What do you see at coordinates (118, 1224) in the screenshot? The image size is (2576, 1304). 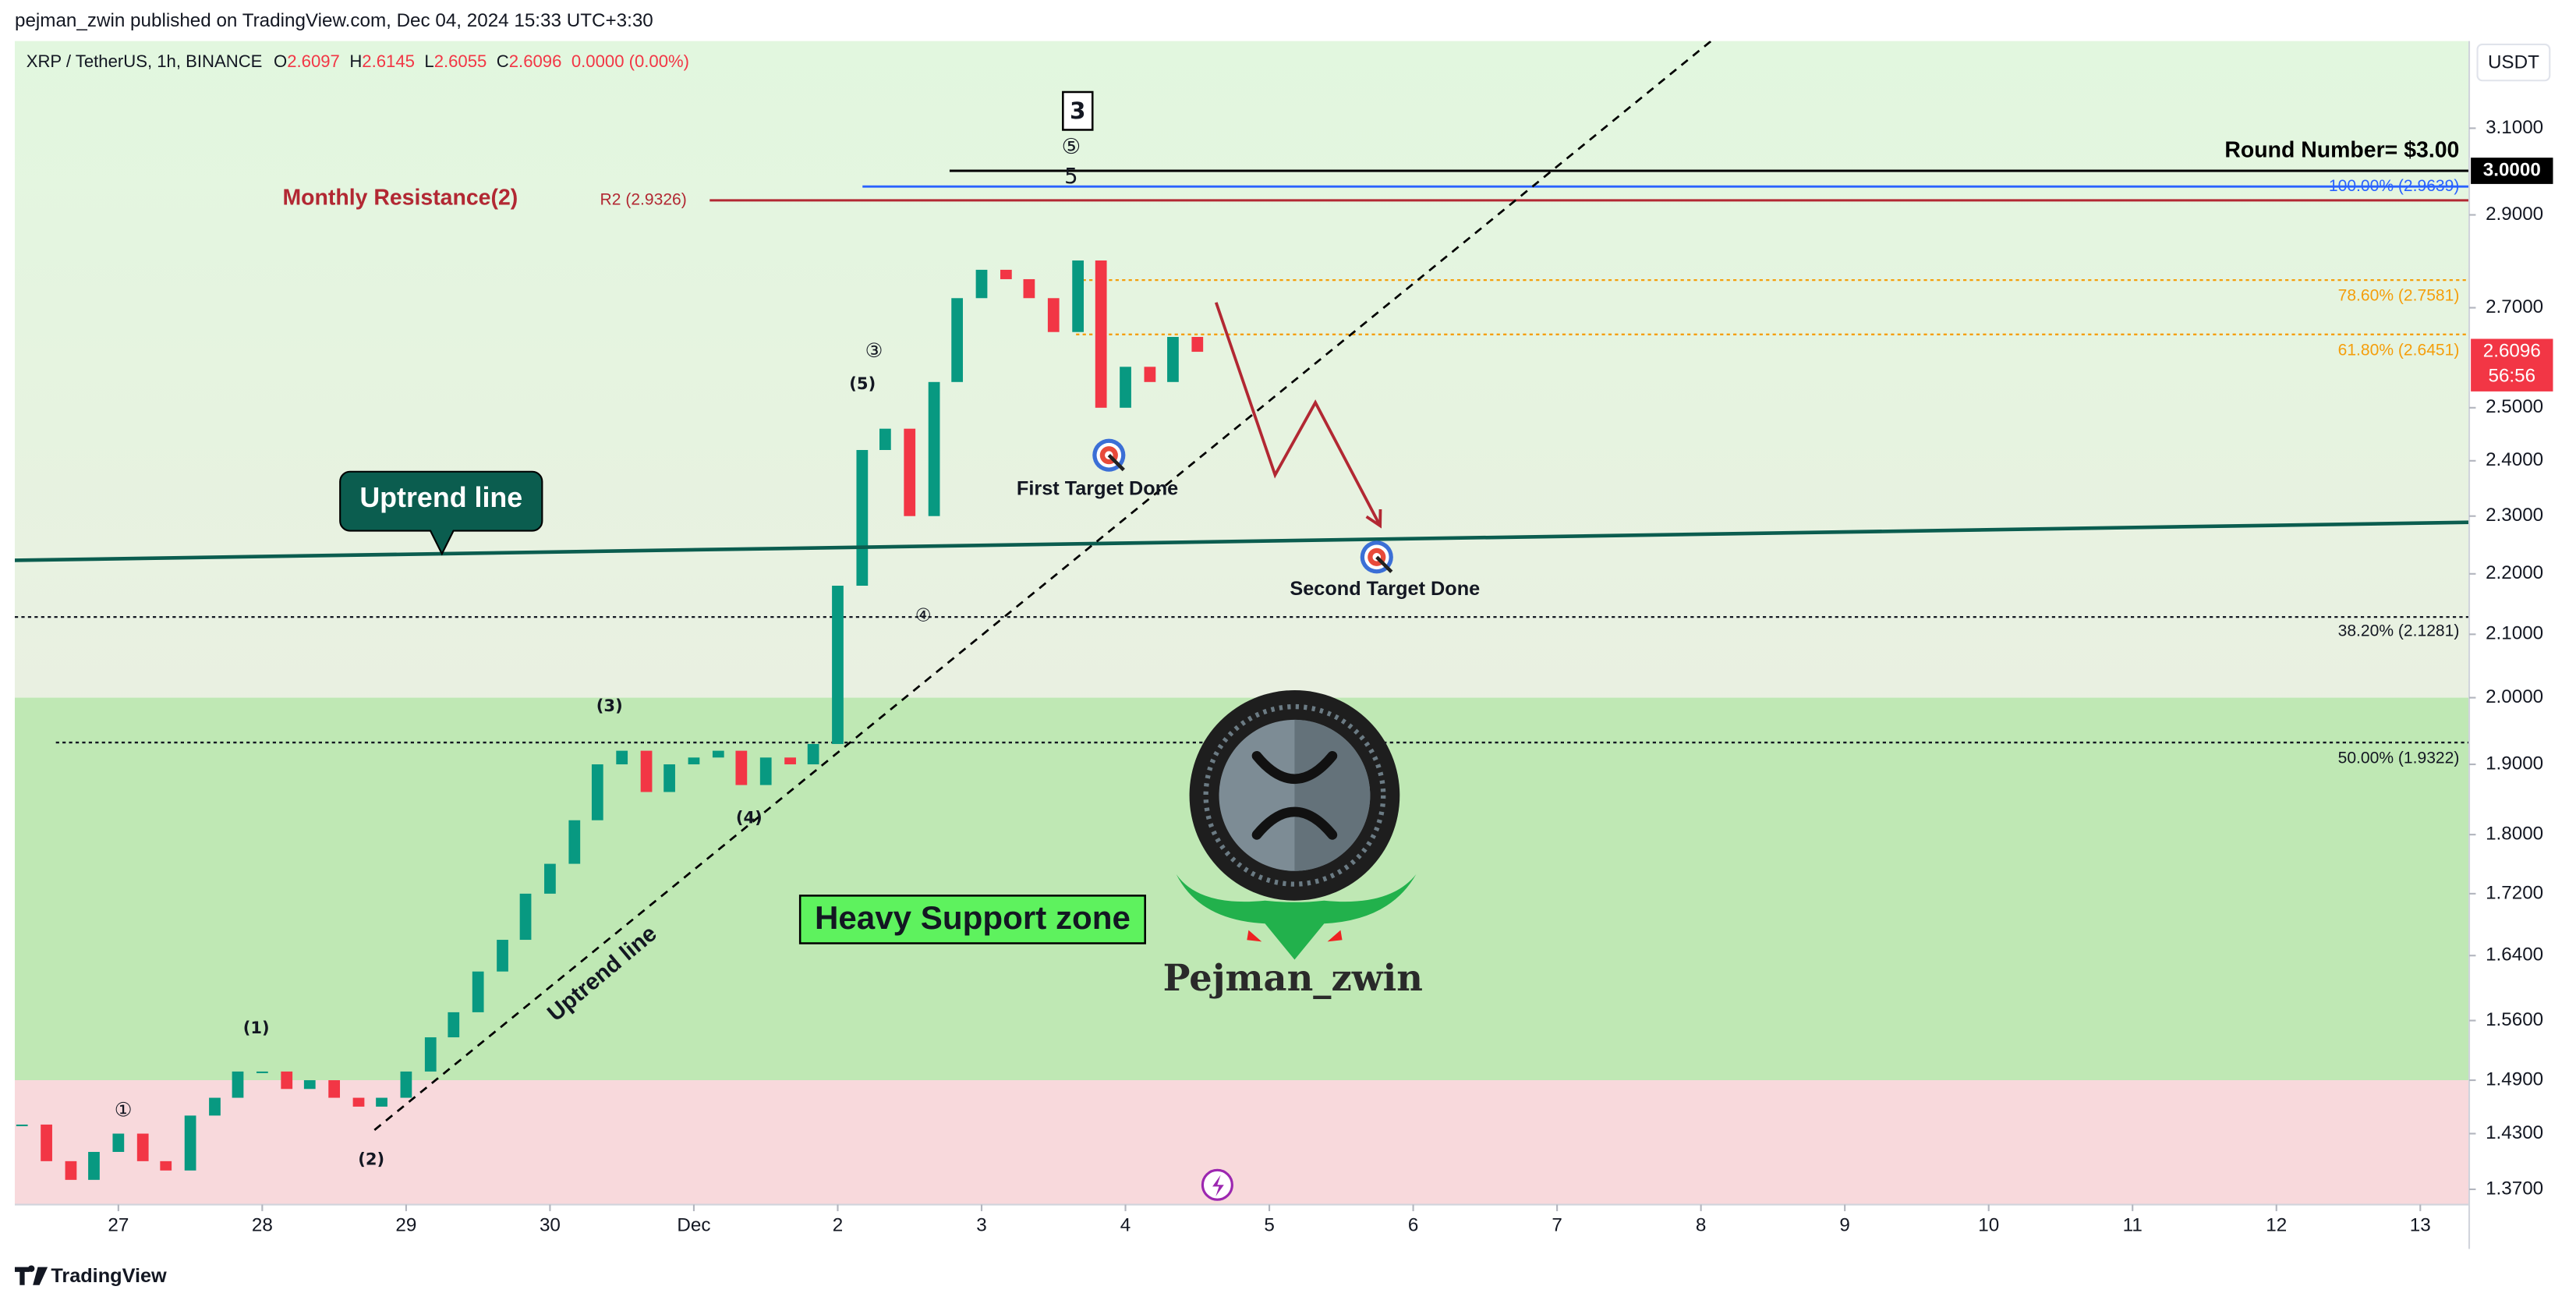 I see `x-tick-label: 27` at bounding box center [118, 1224].